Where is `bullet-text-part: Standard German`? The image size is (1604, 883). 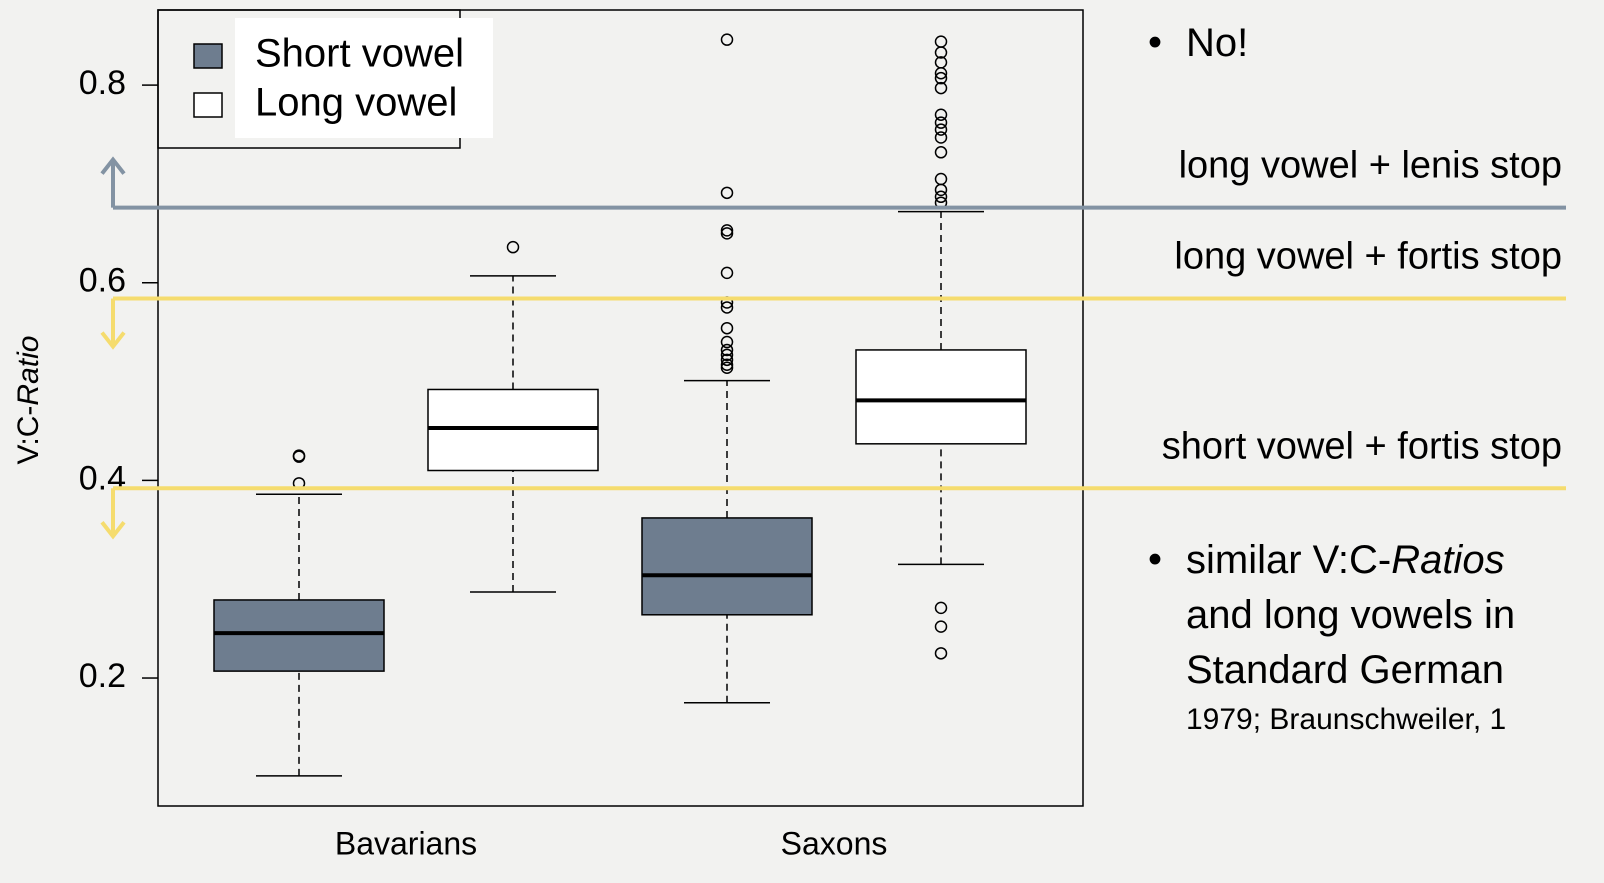 bullet-text-part: Standard German is located at coordinates (1345, 670).